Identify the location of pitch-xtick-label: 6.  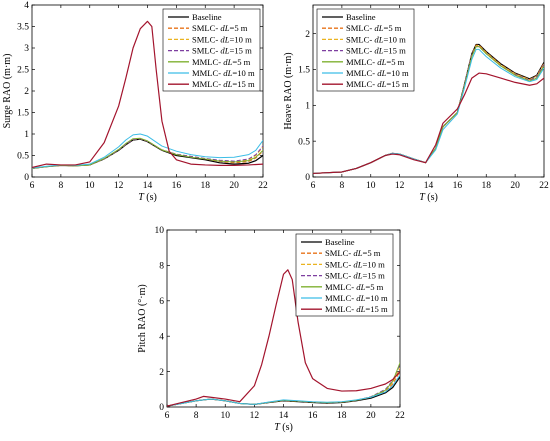
(167, 416).